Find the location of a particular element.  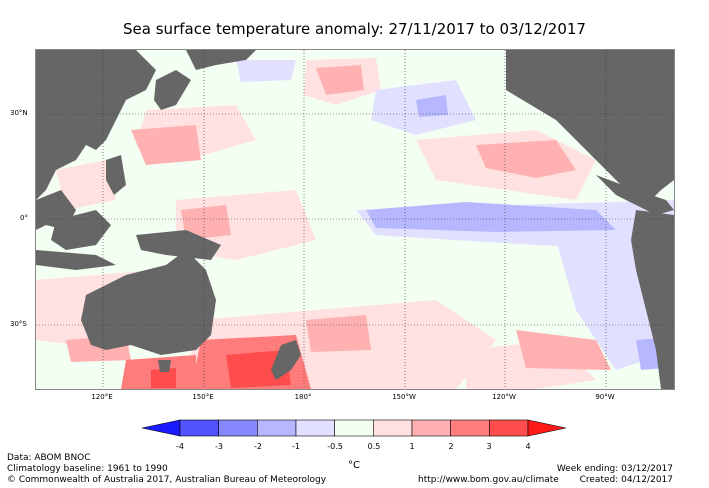

lon-tick-180: 180° is located at coordinates (303, 397).